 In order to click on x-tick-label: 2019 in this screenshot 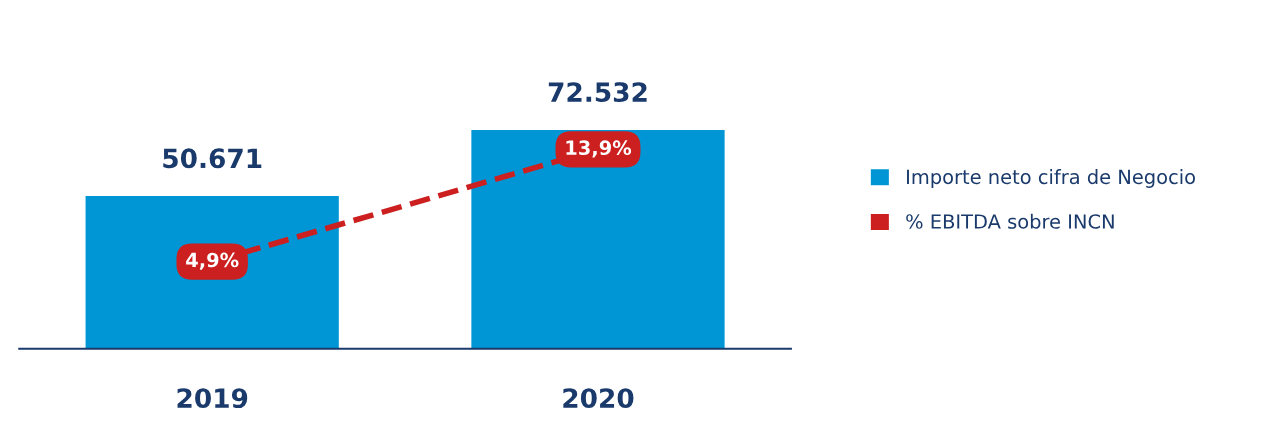, I will do `click(212, 398)`.